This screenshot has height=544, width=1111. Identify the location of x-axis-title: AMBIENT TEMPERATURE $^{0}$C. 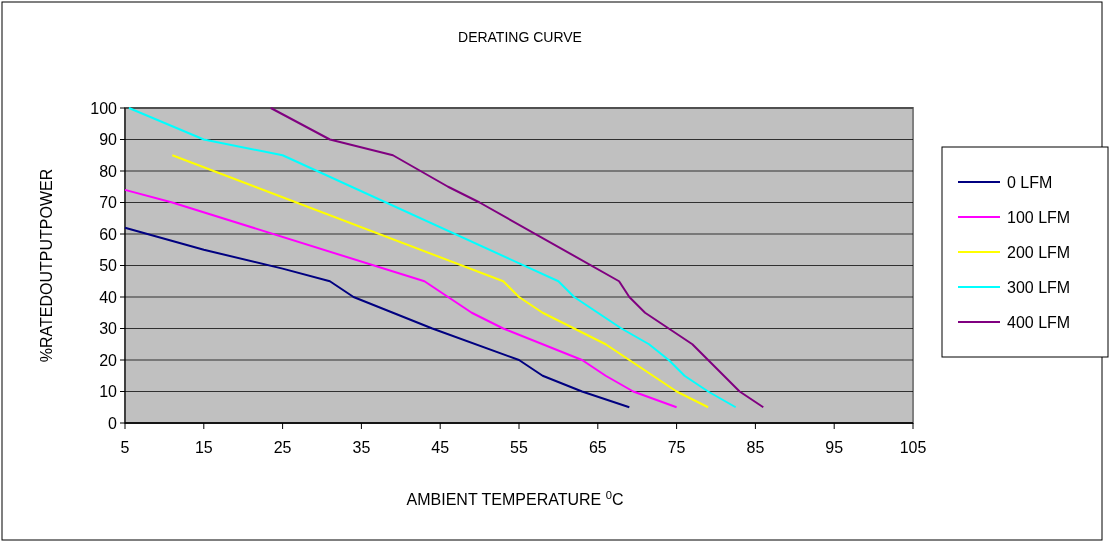
(515, 498).